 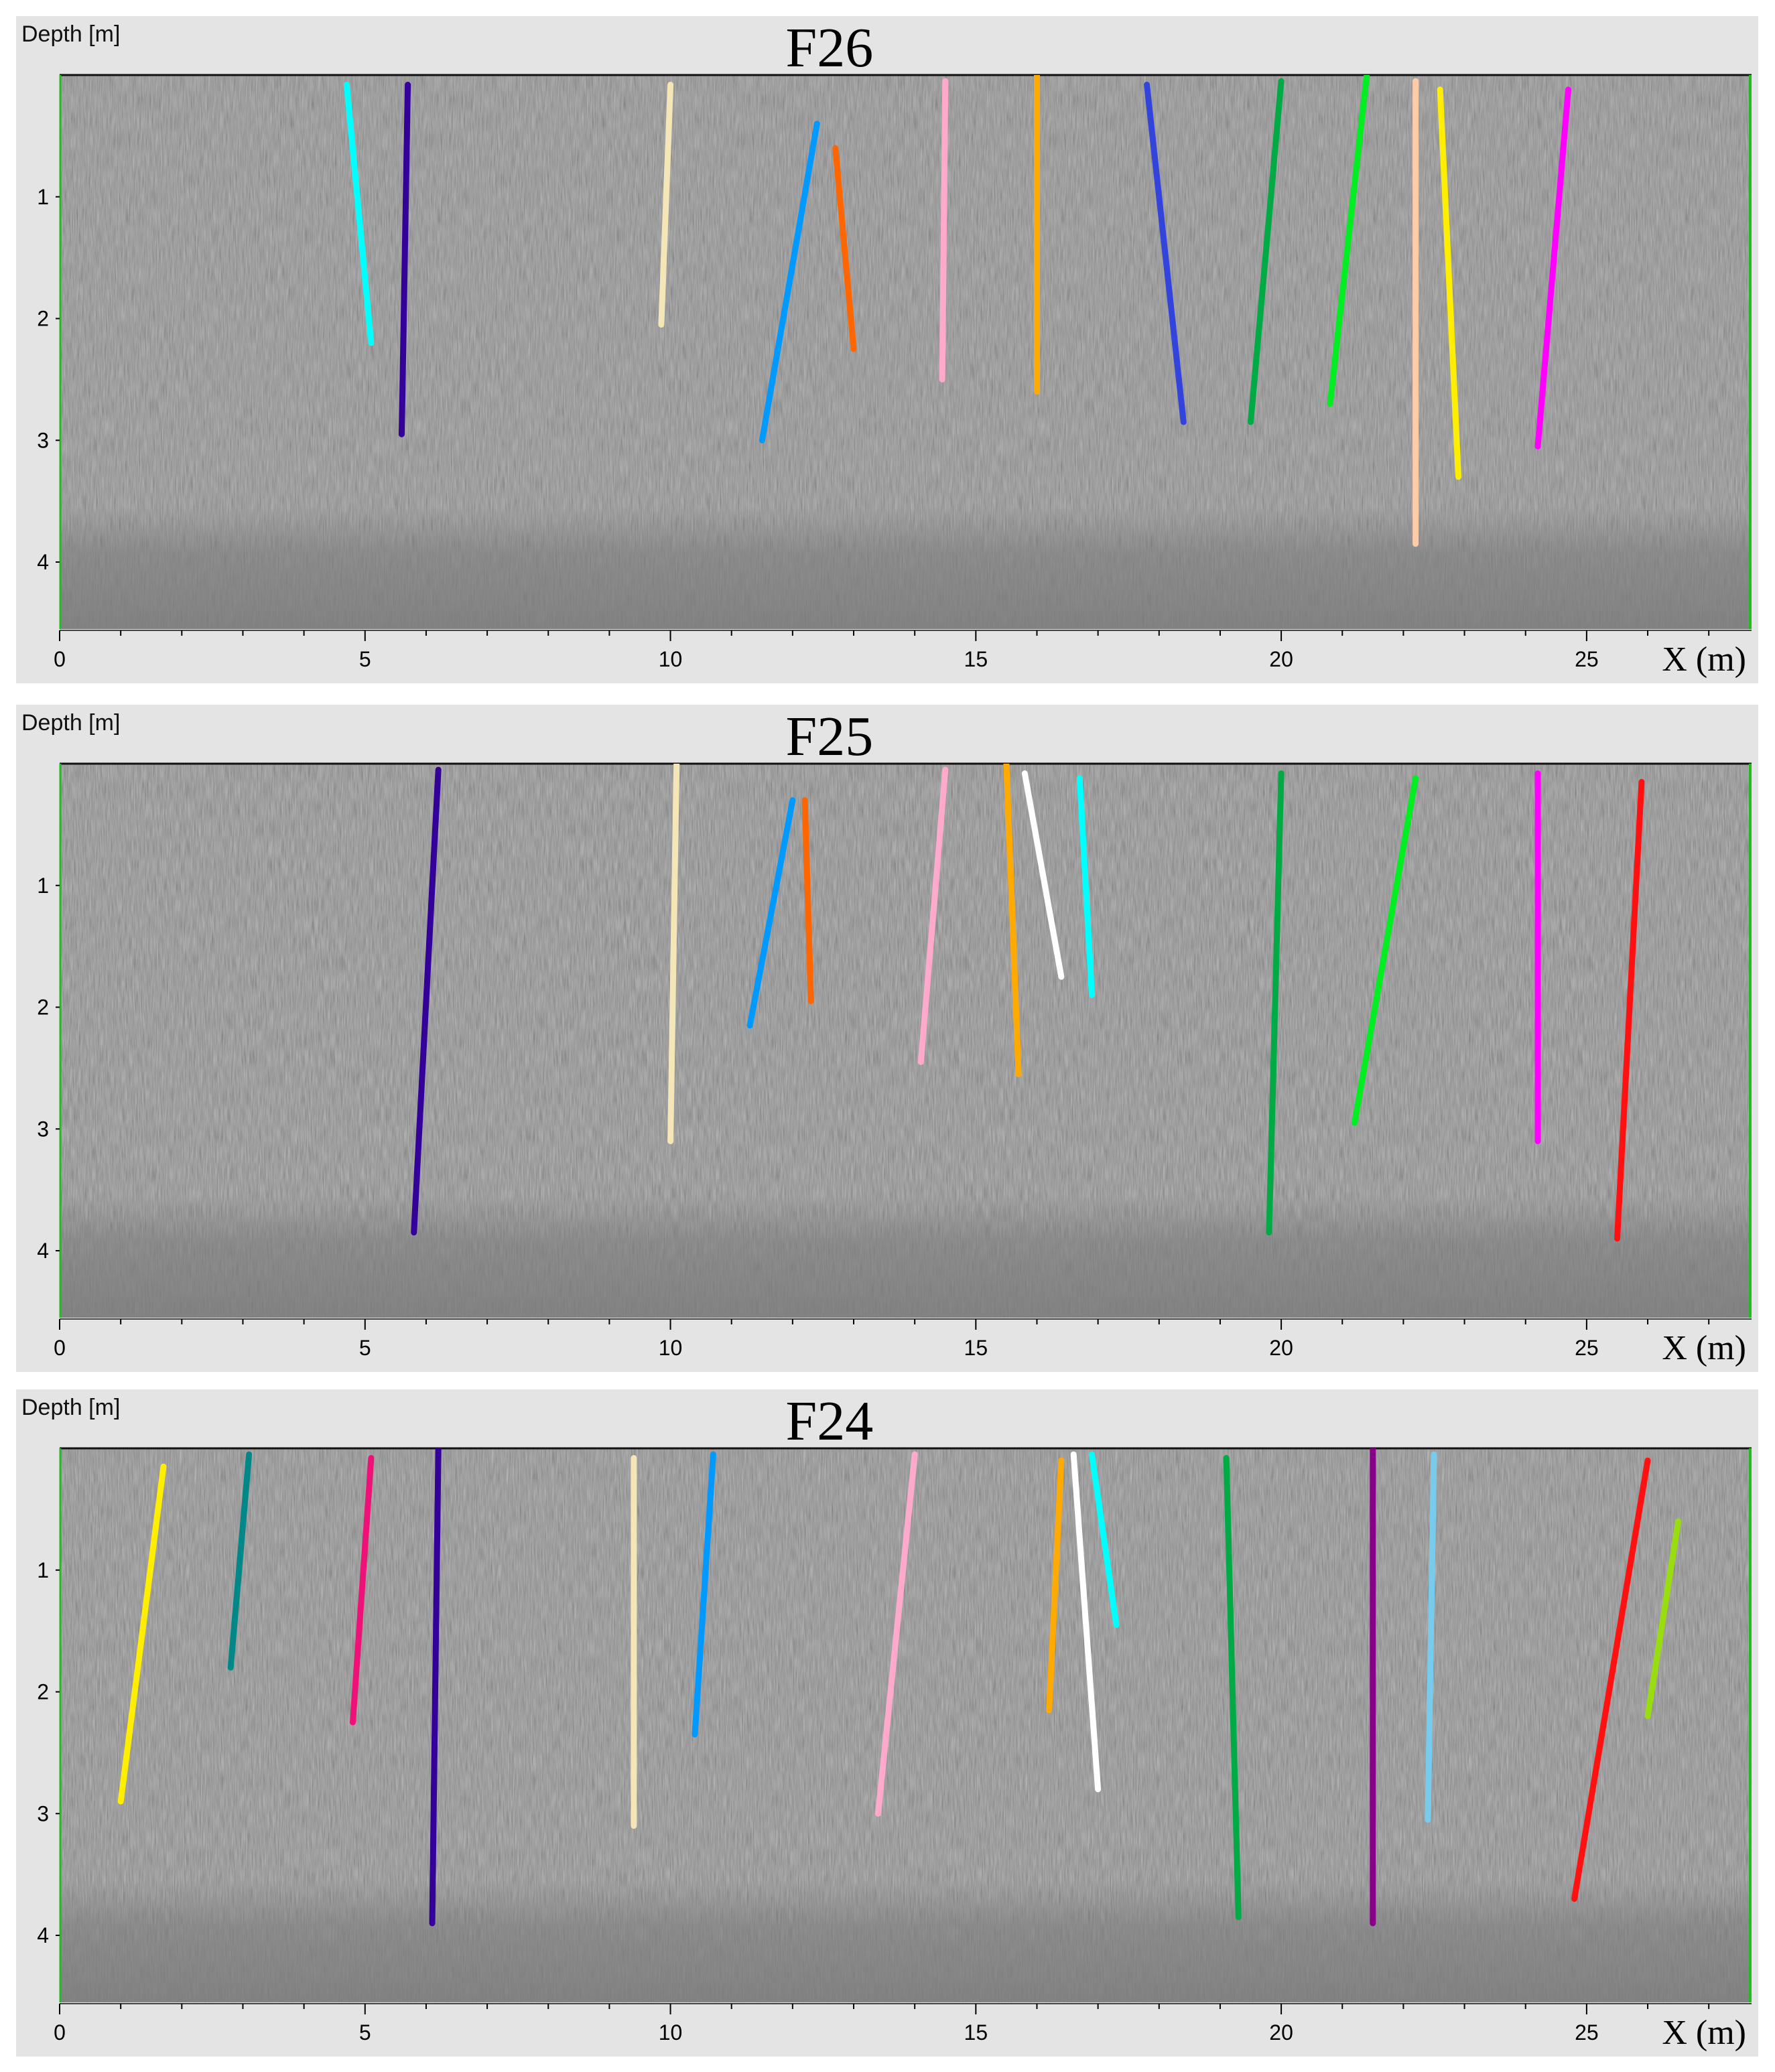 What do you see at coordinates (830, 1421) in the screenshot?
I see `chart-title: F24` at bounding box center [830, 1421].